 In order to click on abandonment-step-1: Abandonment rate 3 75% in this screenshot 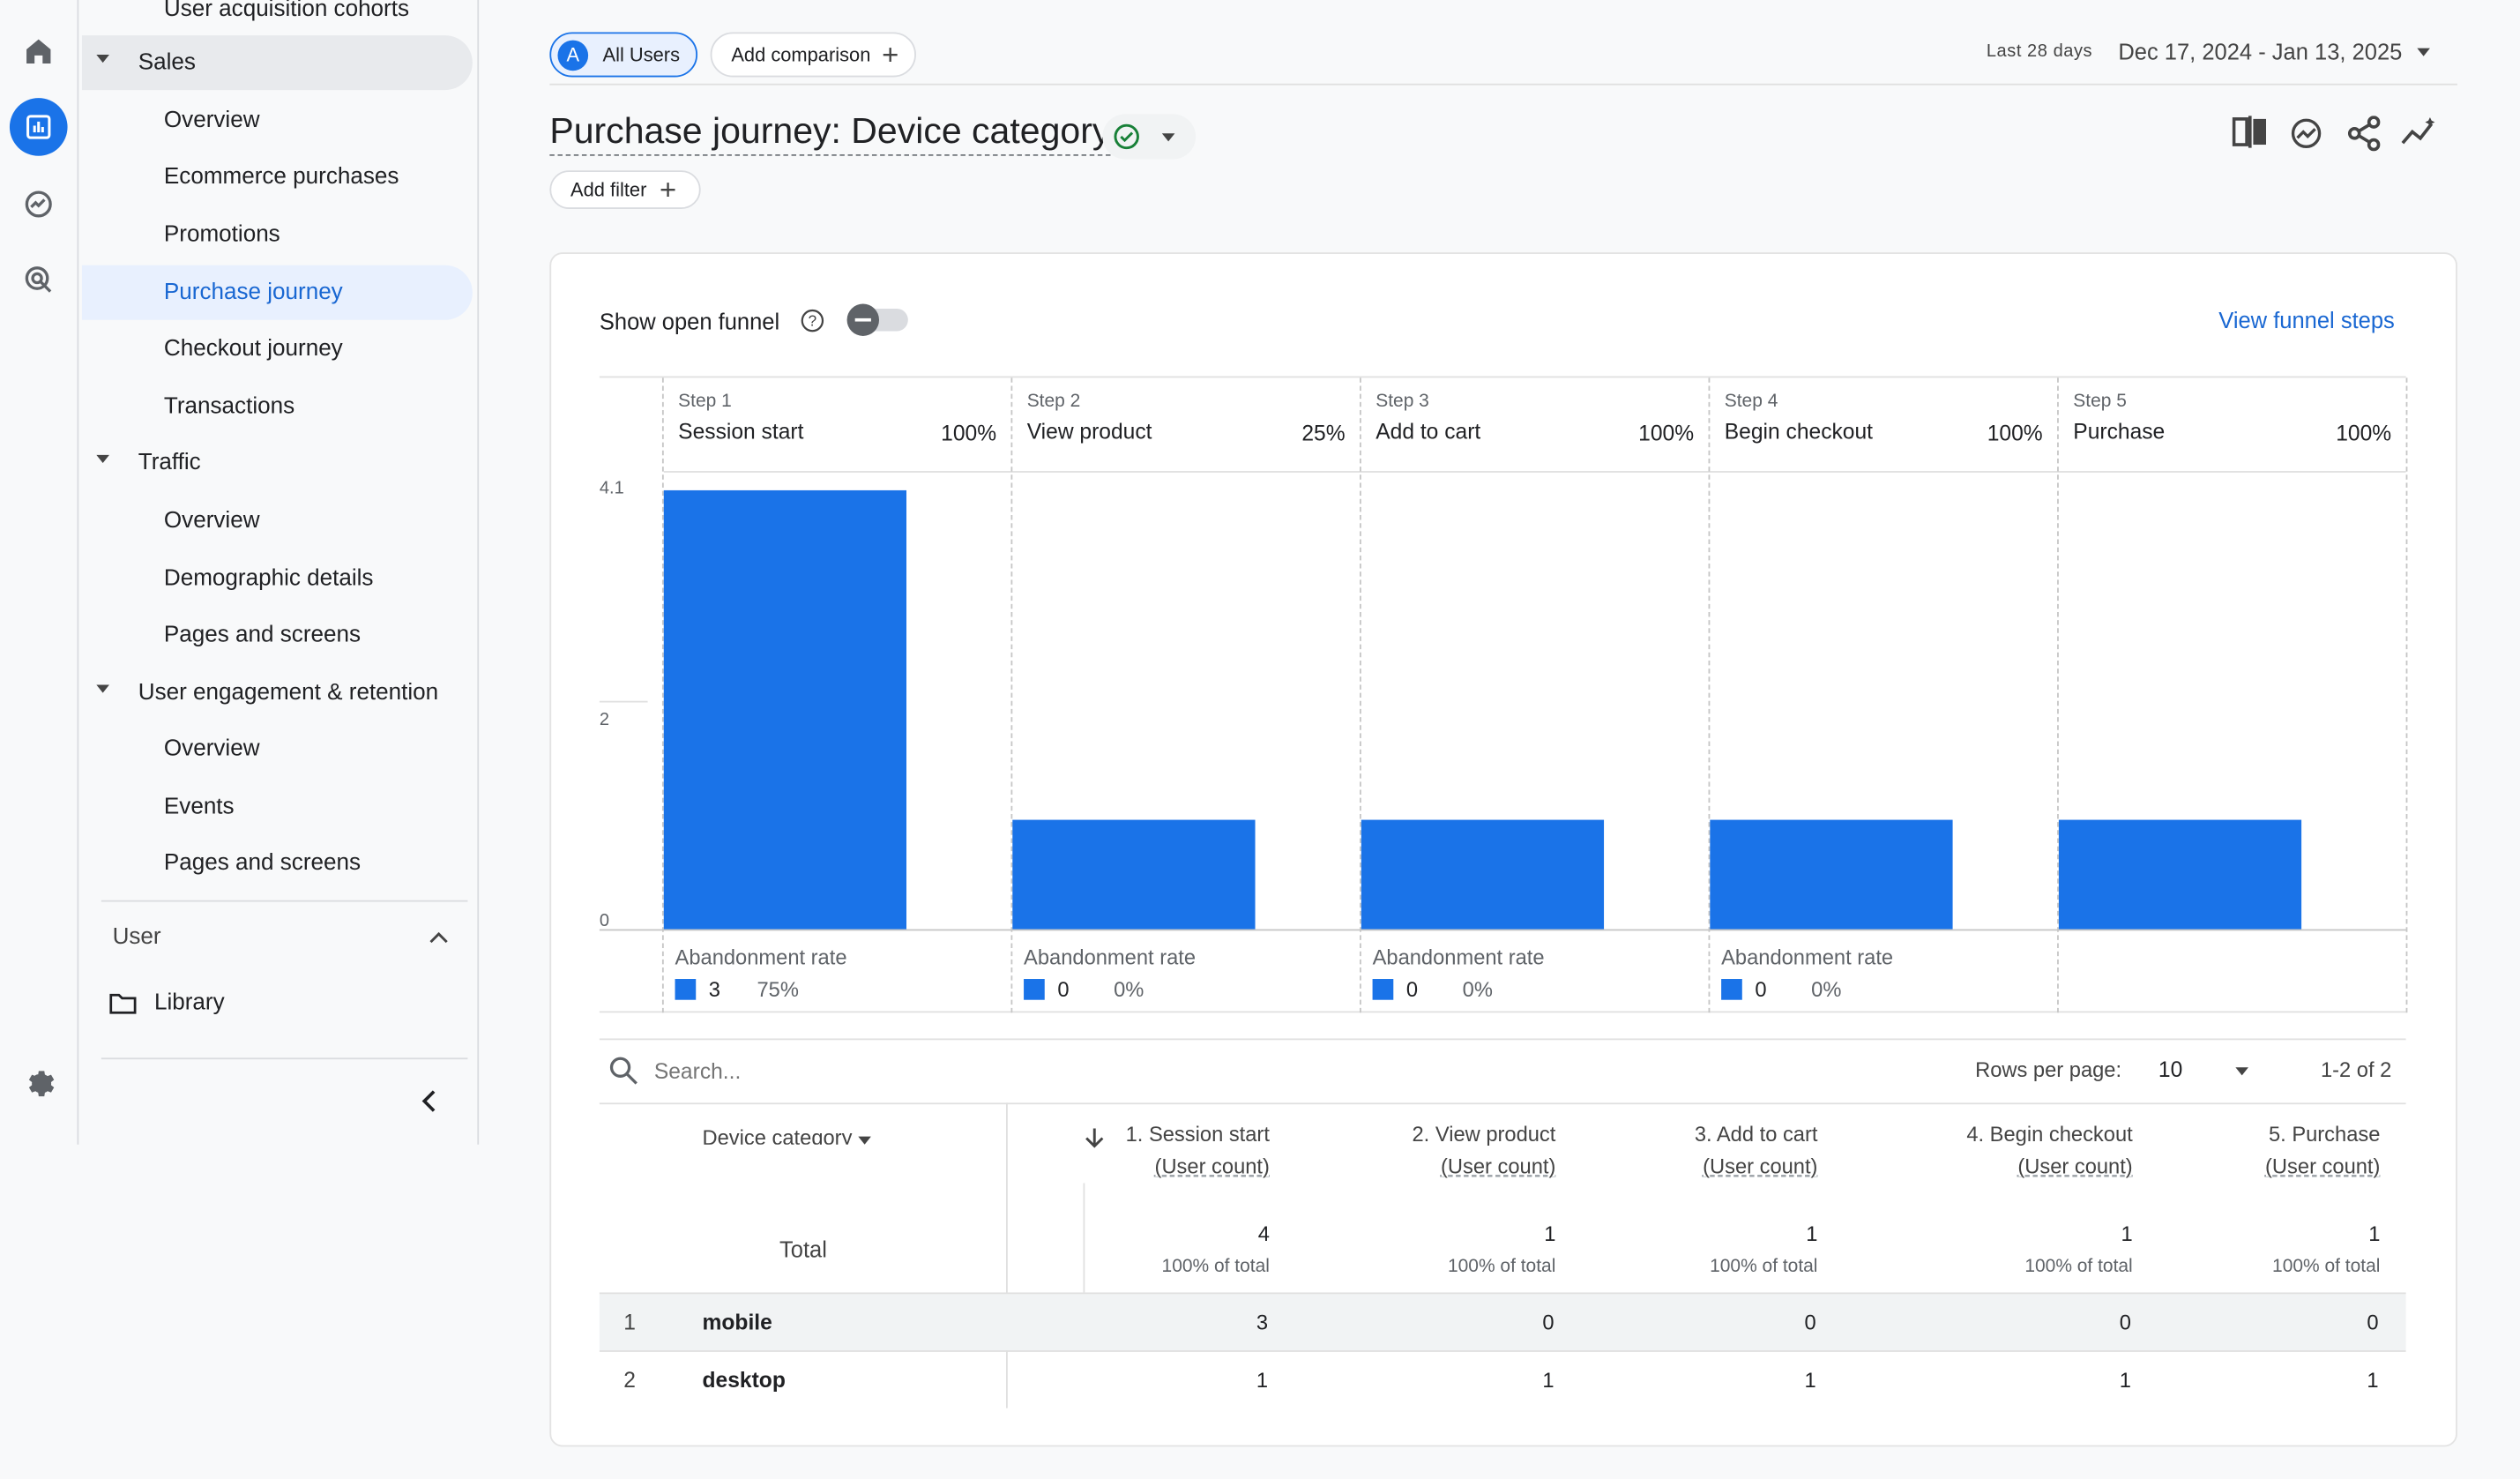, I will do `click(755, 977)`.